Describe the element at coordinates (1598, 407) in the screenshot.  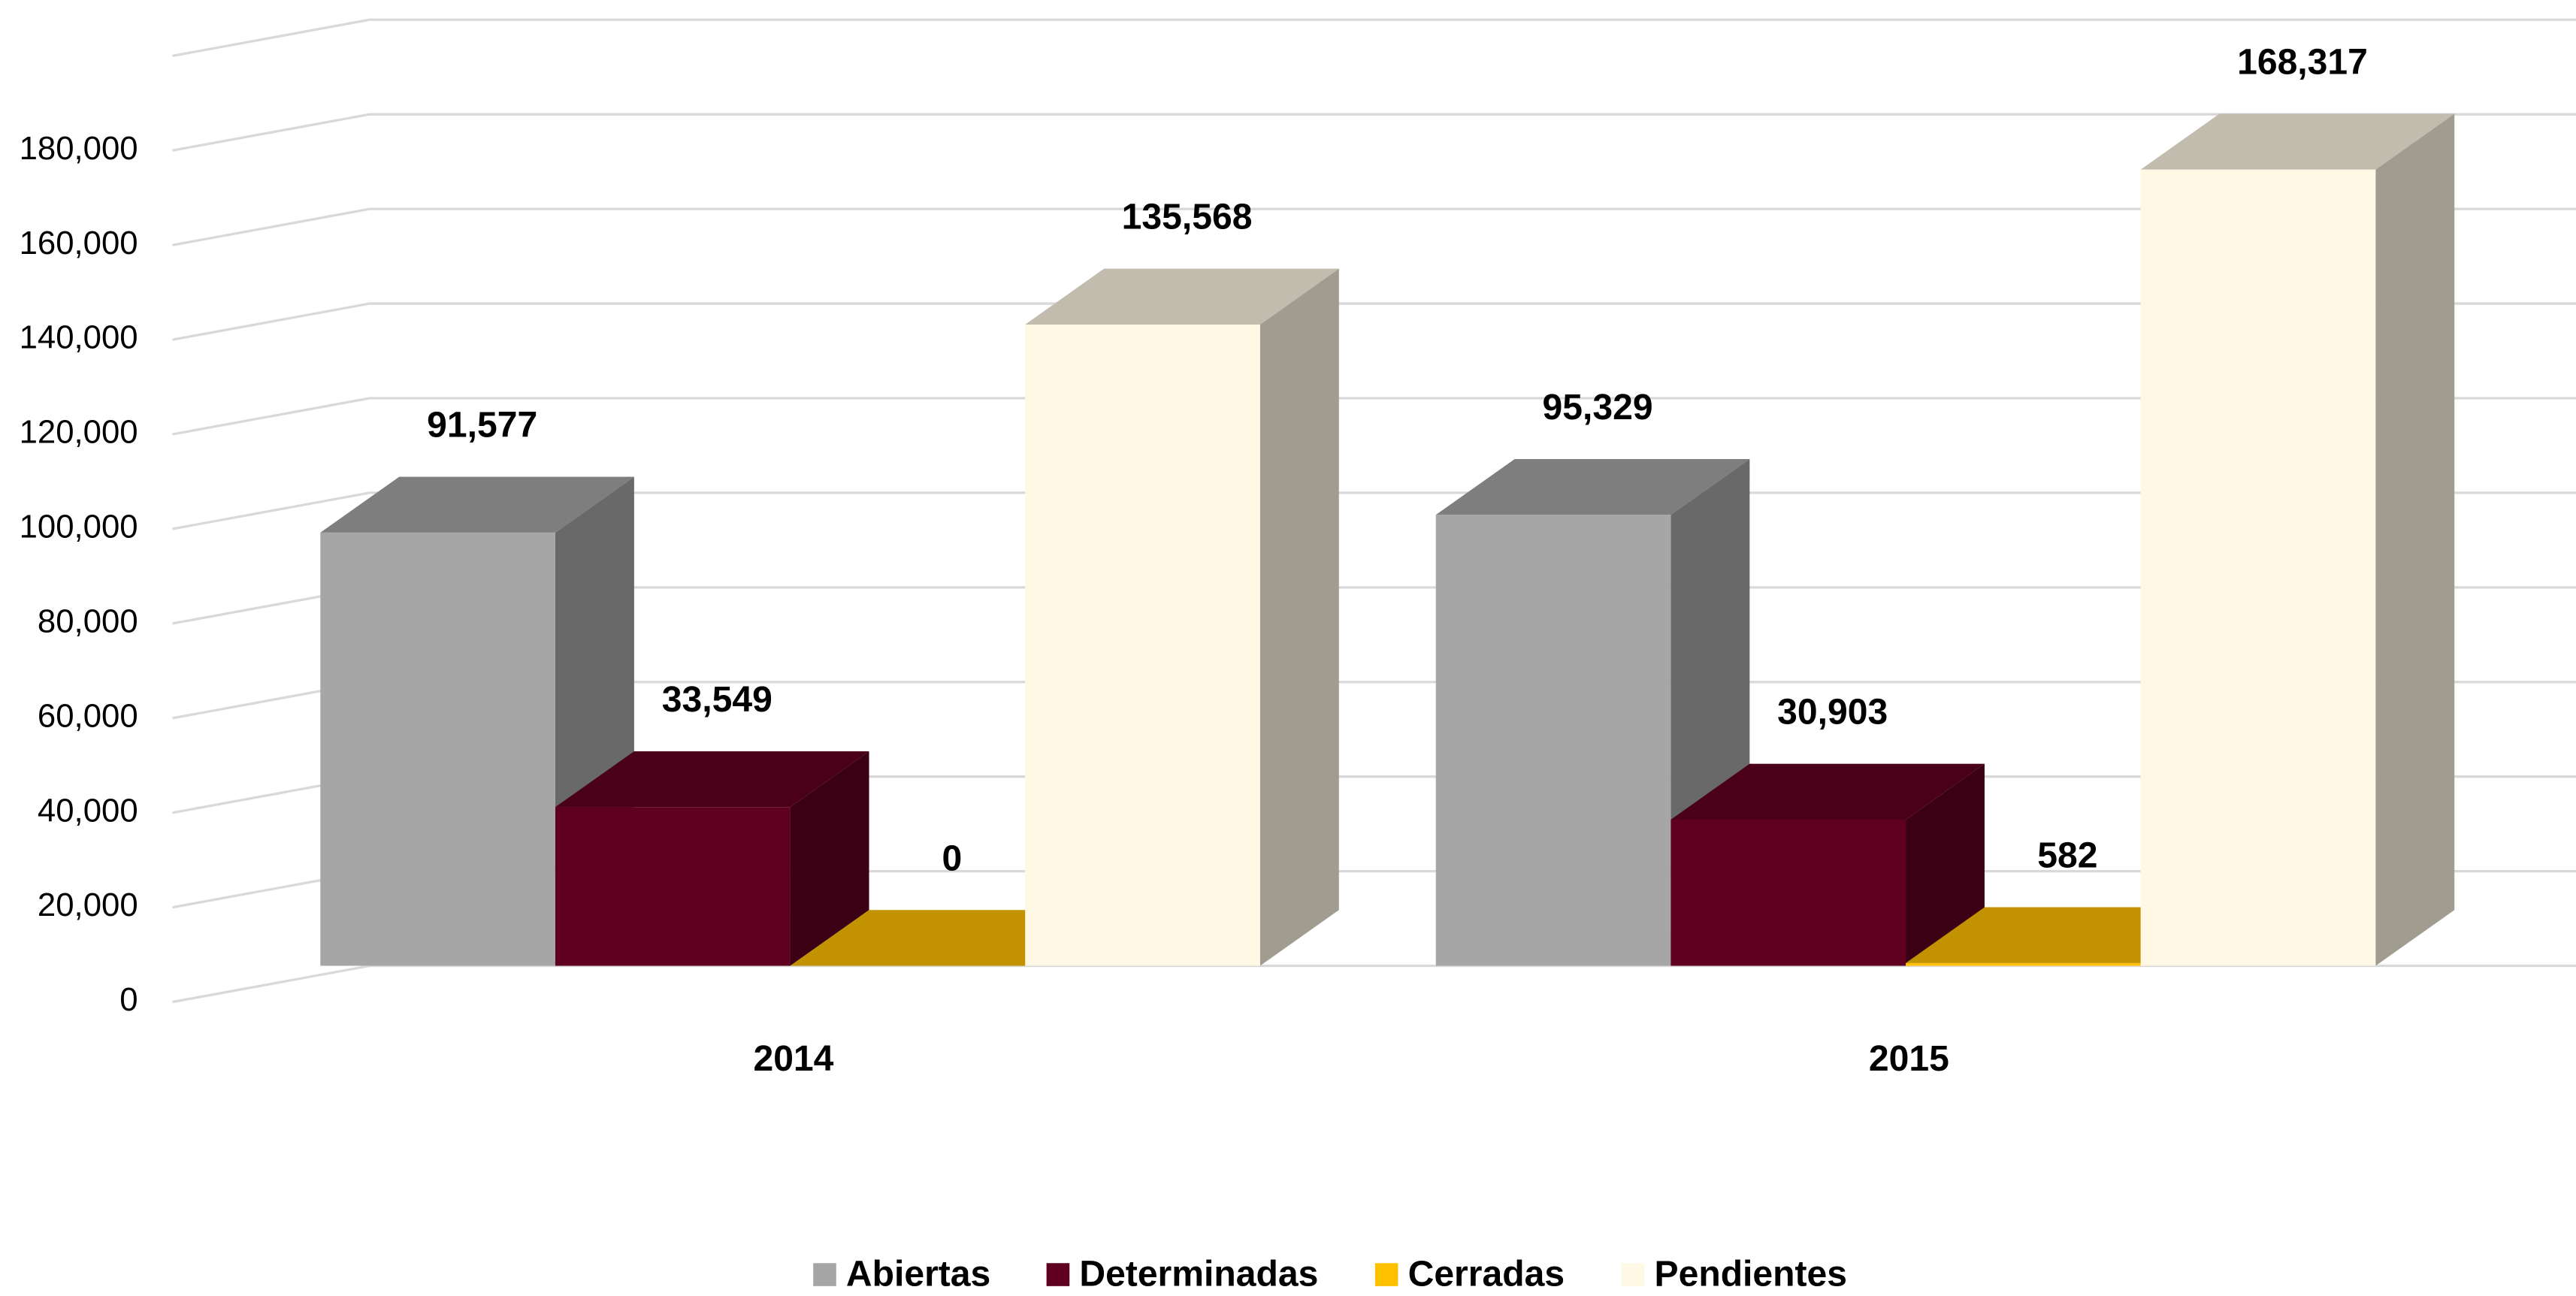
I see `data-label: 95,329` at that location.